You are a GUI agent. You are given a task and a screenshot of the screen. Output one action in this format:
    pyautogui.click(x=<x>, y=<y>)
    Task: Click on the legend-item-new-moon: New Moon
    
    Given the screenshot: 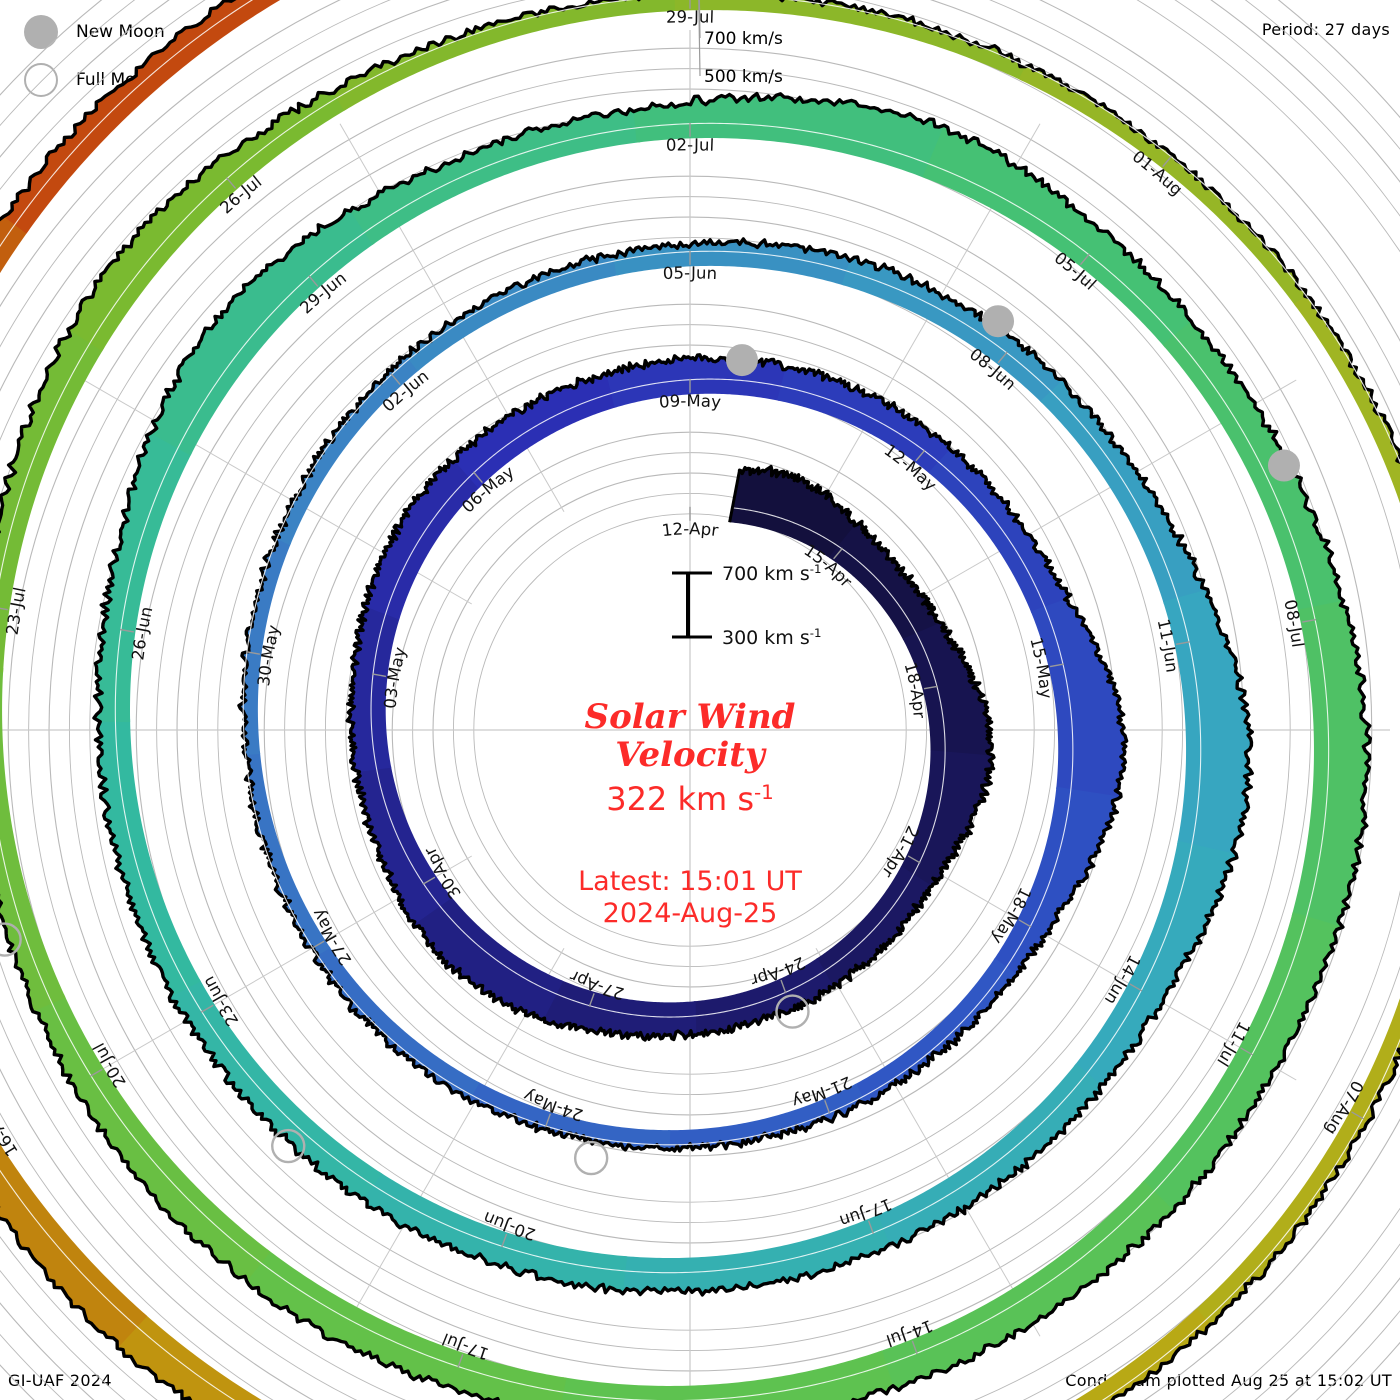 What is the action you would take?
    pyautogui.click(x=94, y=32)
    